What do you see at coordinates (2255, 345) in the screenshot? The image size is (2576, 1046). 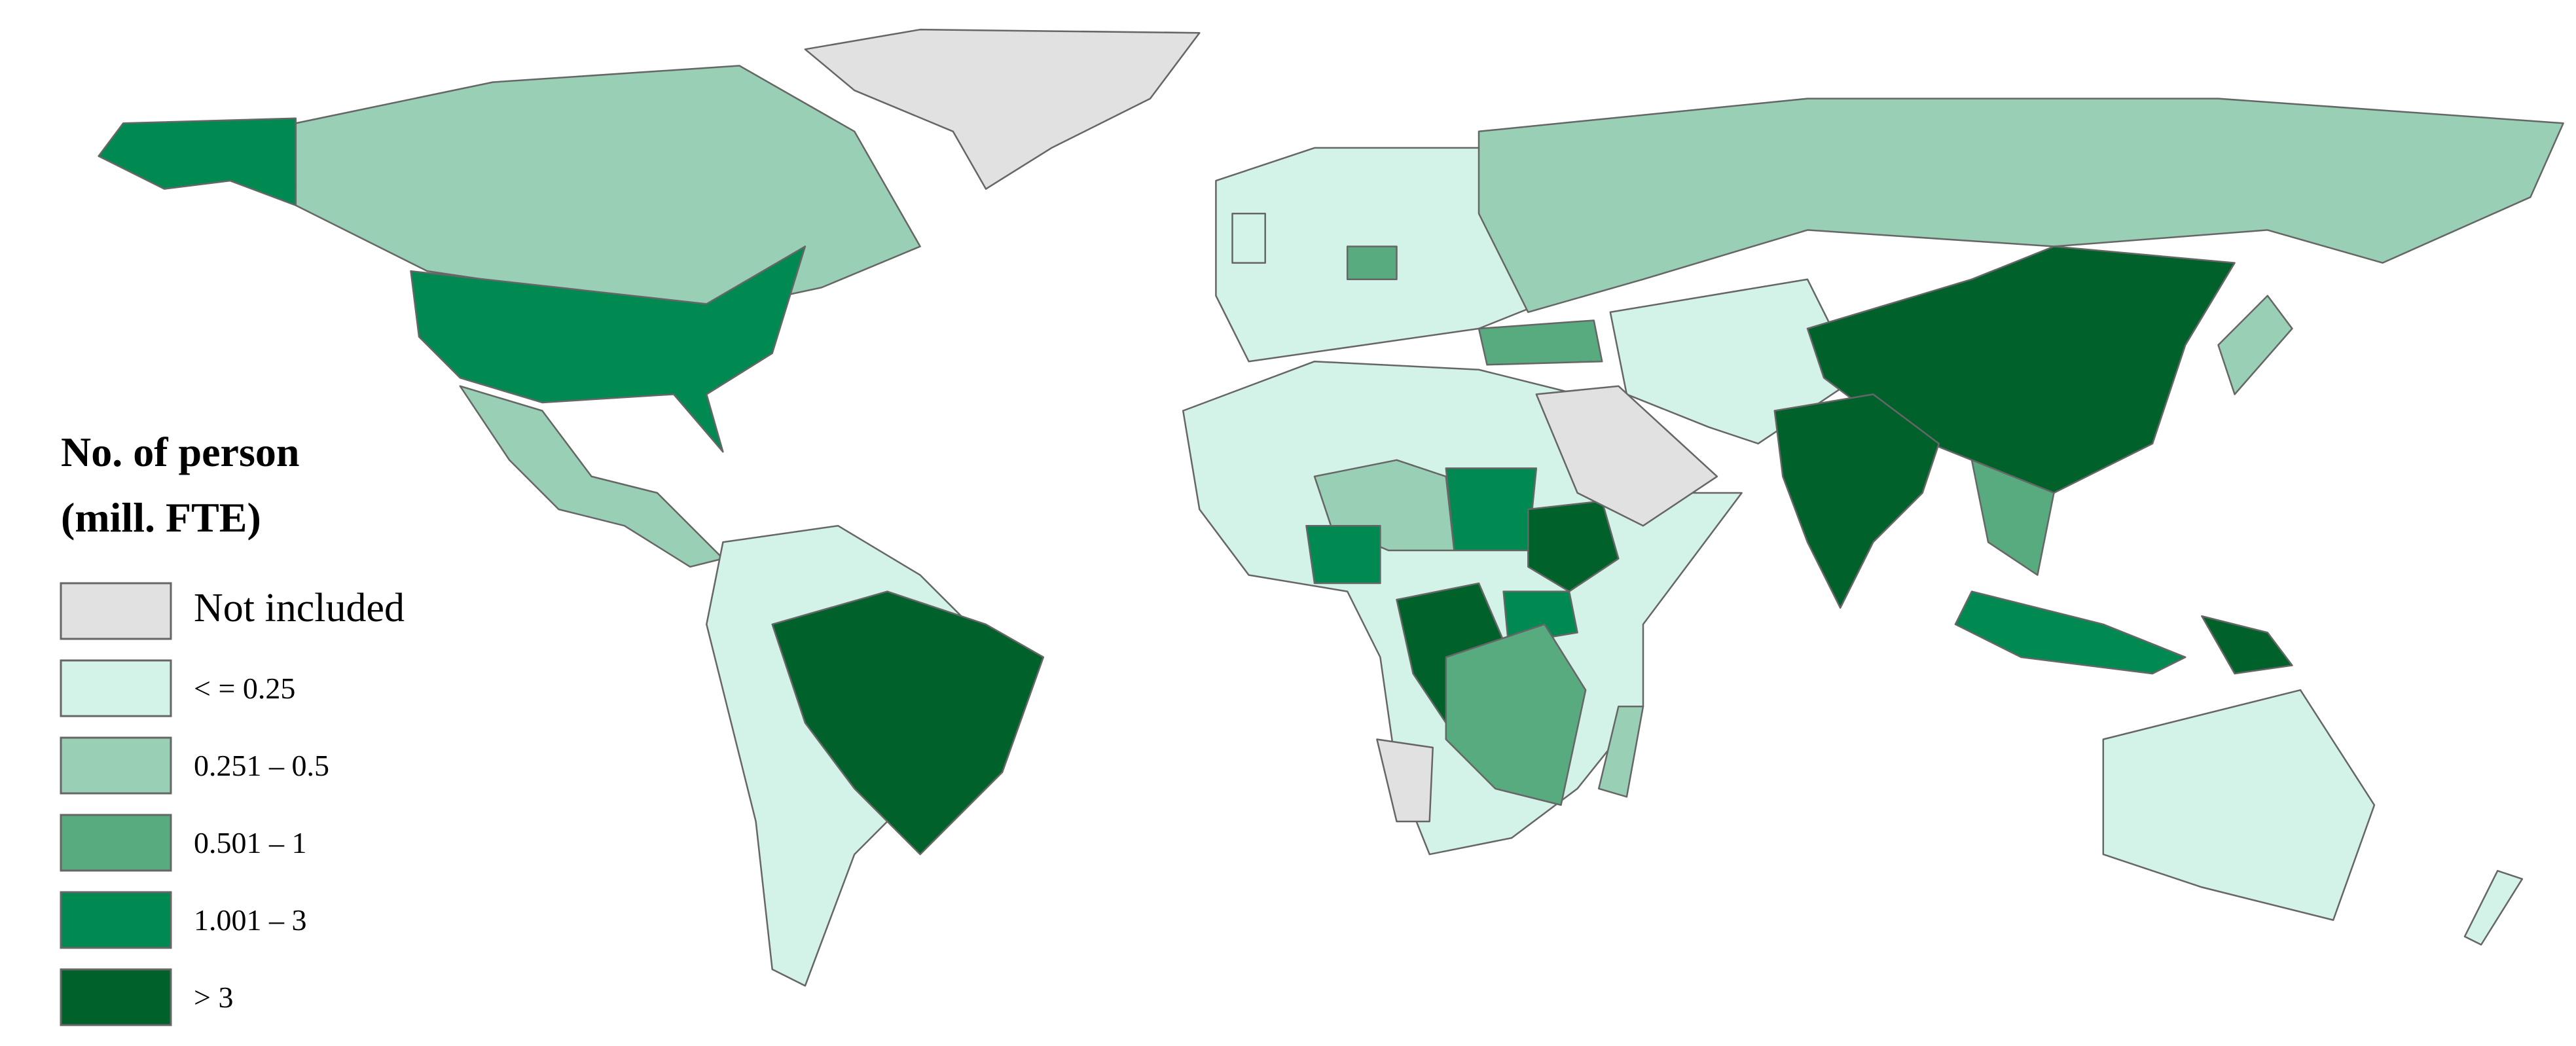 I see `japan` at bounding box center [2255, 345].